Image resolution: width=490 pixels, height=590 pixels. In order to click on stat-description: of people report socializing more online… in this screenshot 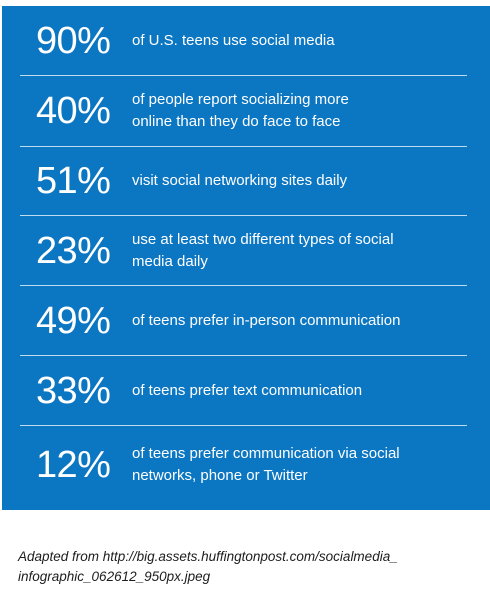, I will do `click(240, 110)`.